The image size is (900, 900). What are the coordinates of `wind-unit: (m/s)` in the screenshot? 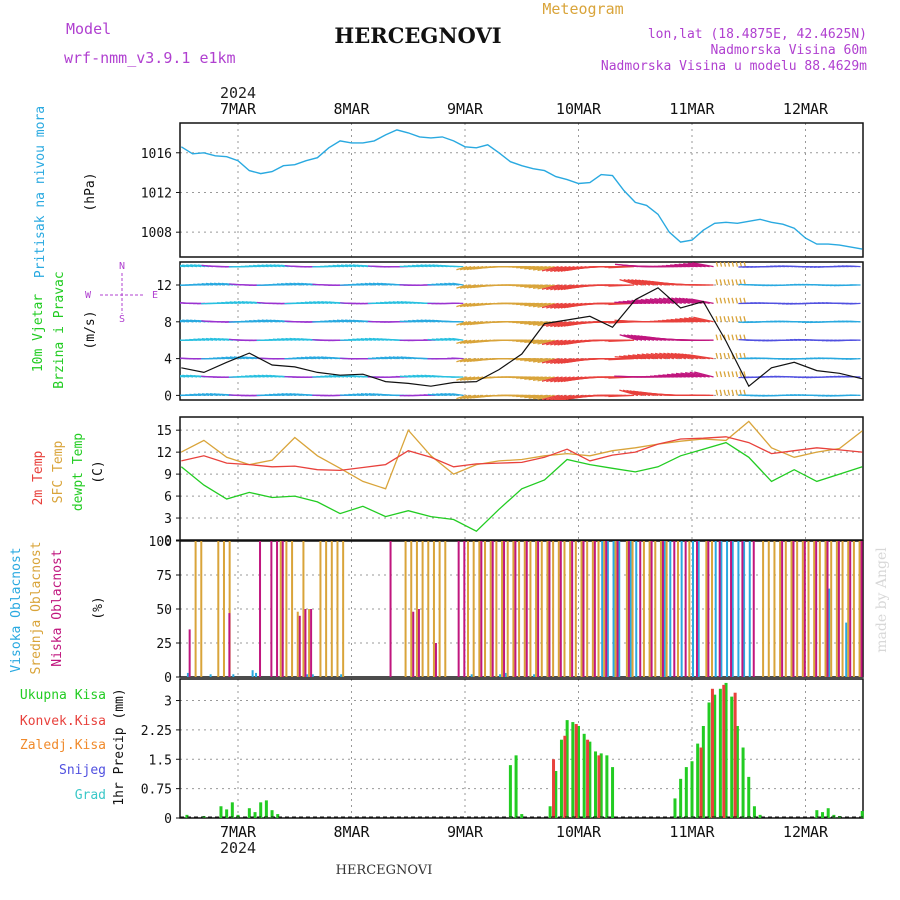 It's located at (90, 329).